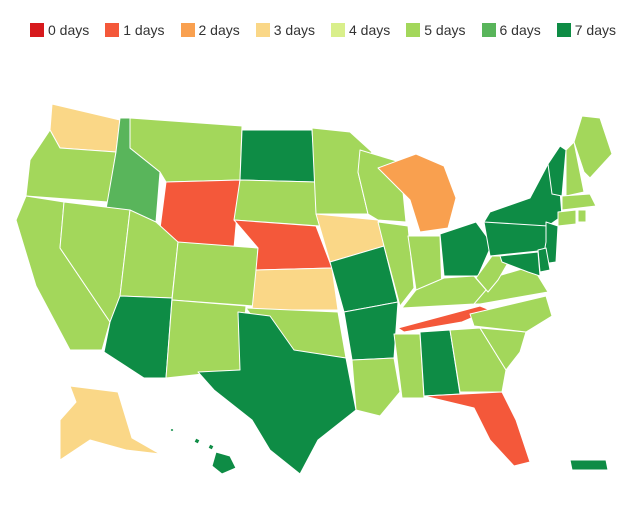  Describe the element at coordinates (520, 264) in the screenshot. I see `state-maryland` at that location.